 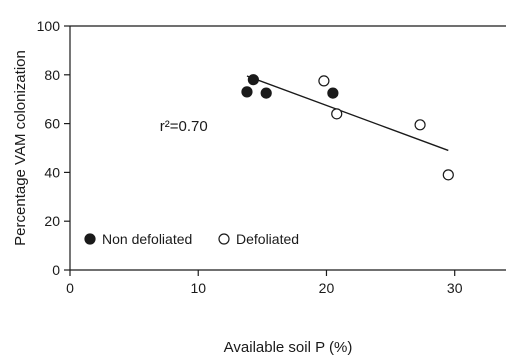 What do you see at coordinates (267, 239) in the screenshot?
I see `legend-label: Defoliated` at bounding box center [267, 239].